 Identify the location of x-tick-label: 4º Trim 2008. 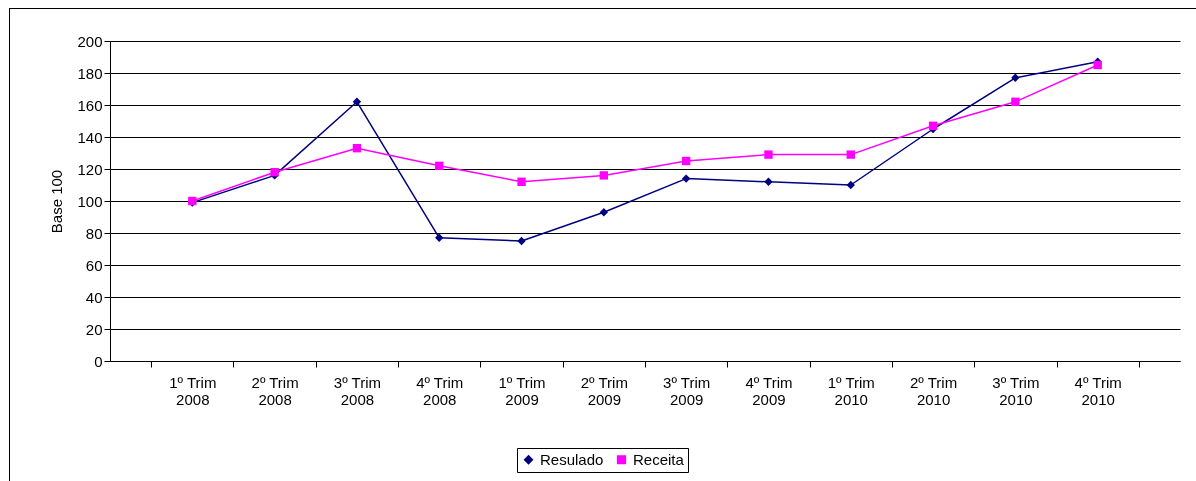
(440, 390).